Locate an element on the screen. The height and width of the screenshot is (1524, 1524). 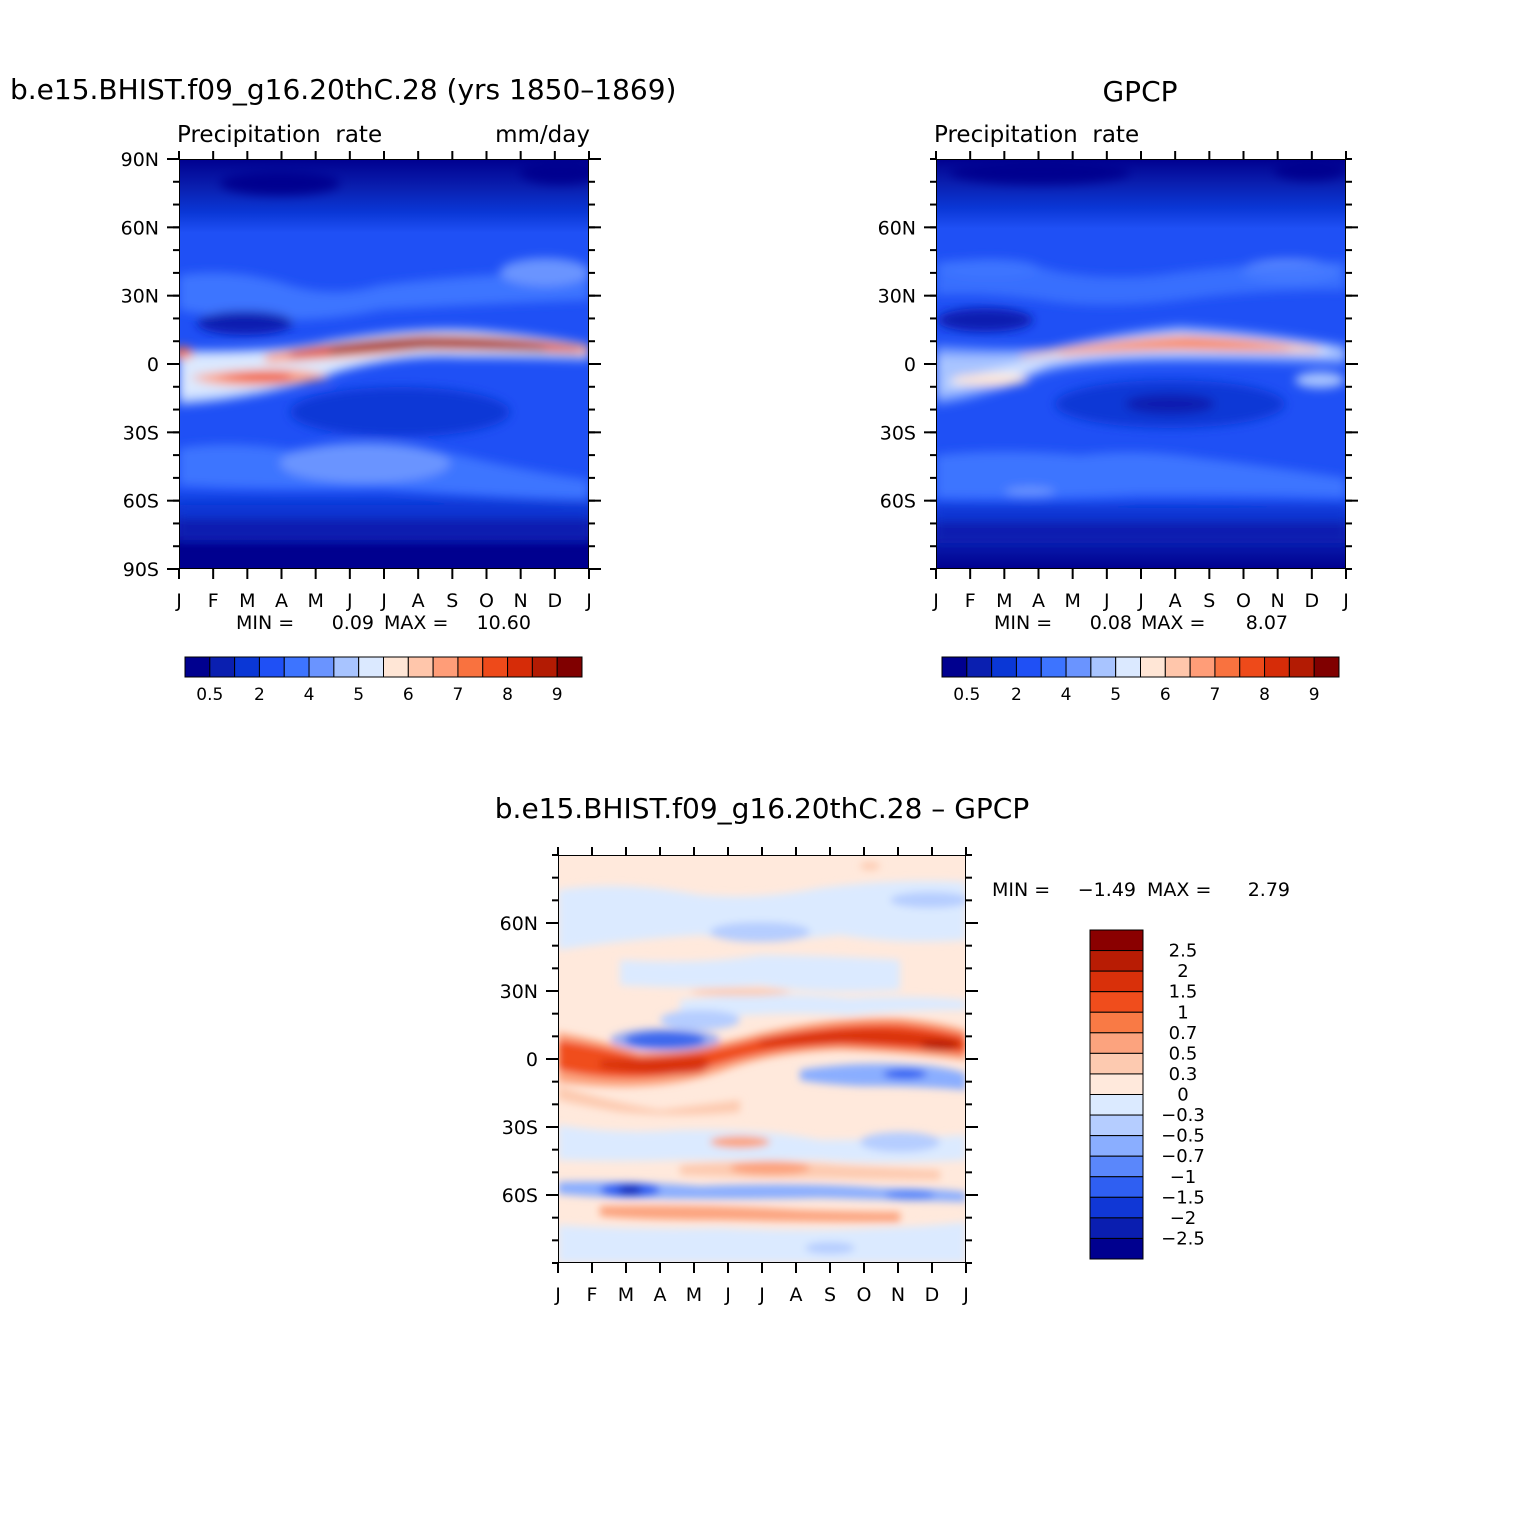
stat-max-value: 2.79 is located at coordinates (1269, 890).